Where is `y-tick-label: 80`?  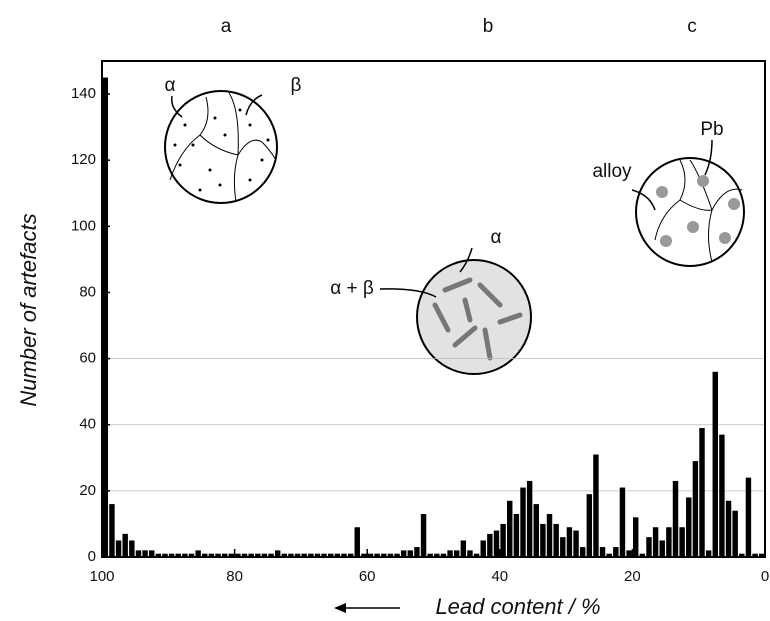 y-tick-label: 80 is located at coordinates (87, 291).